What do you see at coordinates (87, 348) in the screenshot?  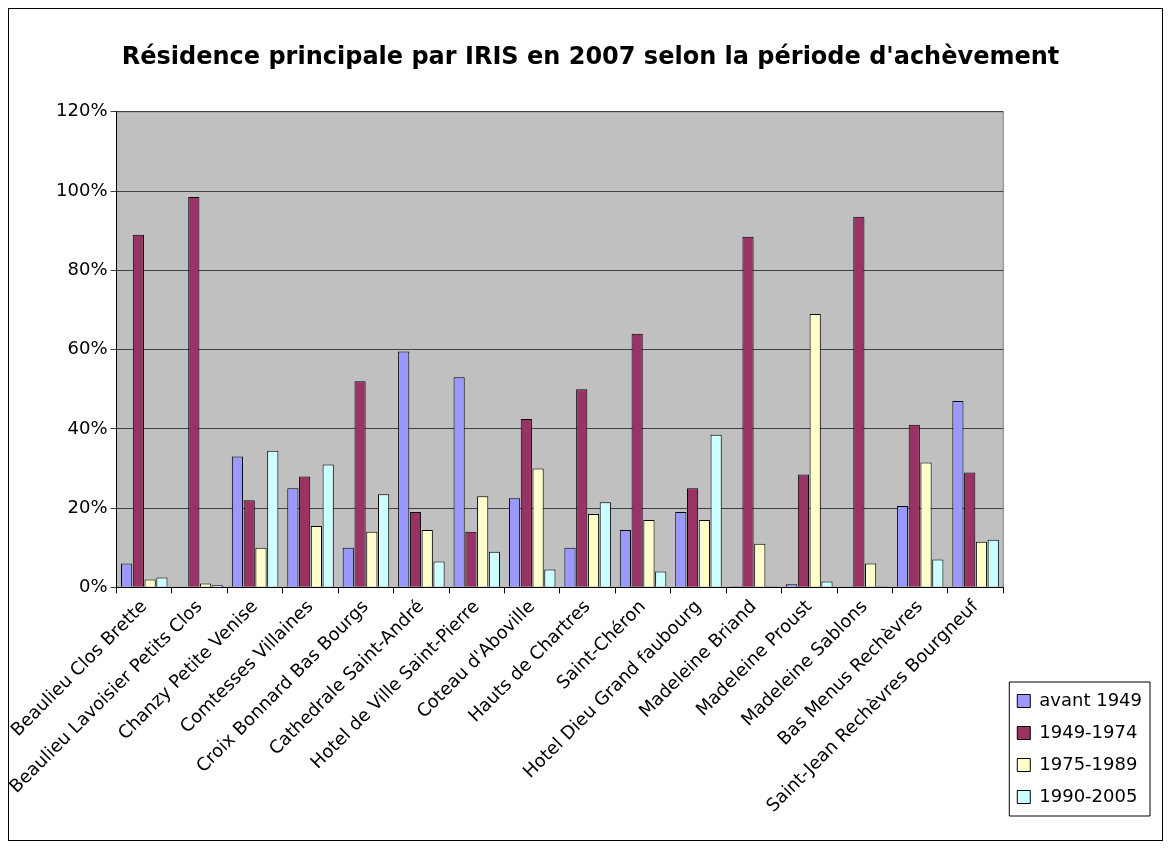 I see `y-tick-label: 60%` at bounding box center [87, 348].